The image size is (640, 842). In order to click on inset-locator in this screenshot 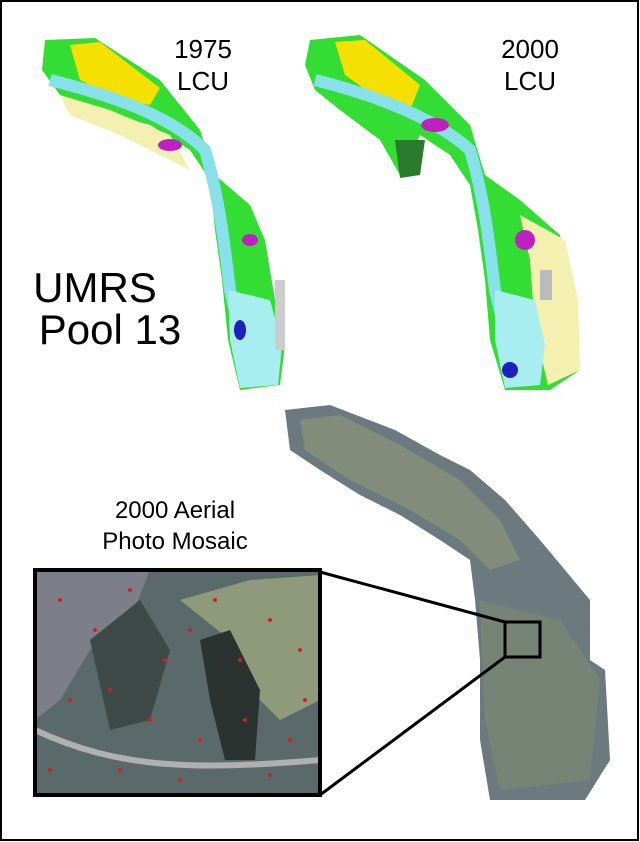, I will do `click(522, 639)`.